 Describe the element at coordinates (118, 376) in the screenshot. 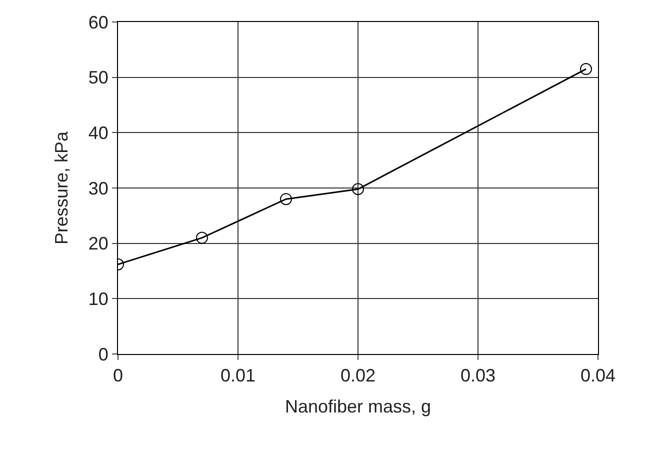

I see `x-tick-label: 0` at that location.